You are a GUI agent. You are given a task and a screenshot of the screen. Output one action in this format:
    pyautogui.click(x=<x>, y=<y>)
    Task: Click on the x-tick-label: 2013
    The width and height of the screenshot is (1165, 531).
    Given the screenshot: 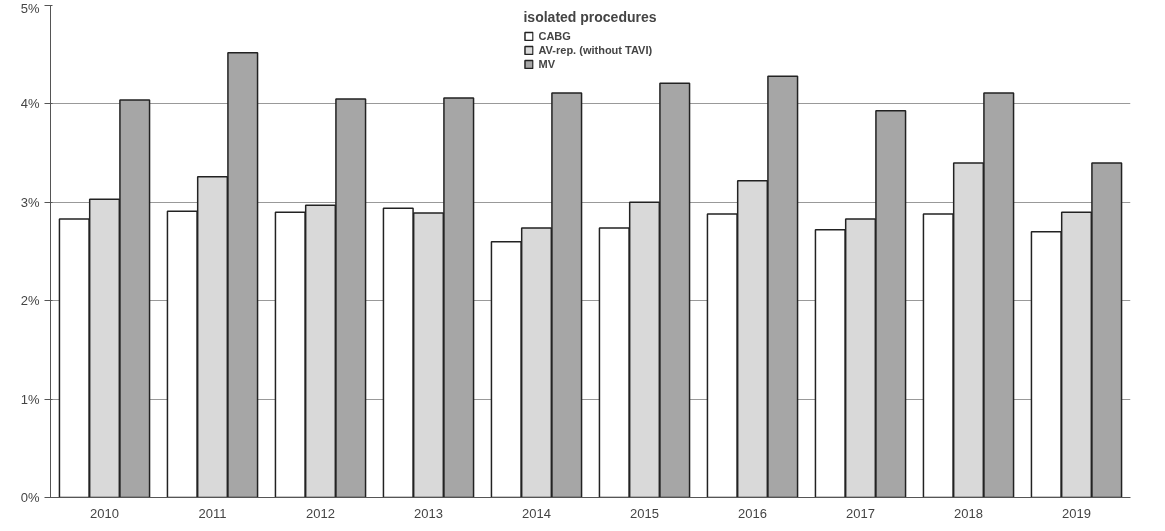 What is the action you would take?
    pyautogui.click(x=428, y=513)
    